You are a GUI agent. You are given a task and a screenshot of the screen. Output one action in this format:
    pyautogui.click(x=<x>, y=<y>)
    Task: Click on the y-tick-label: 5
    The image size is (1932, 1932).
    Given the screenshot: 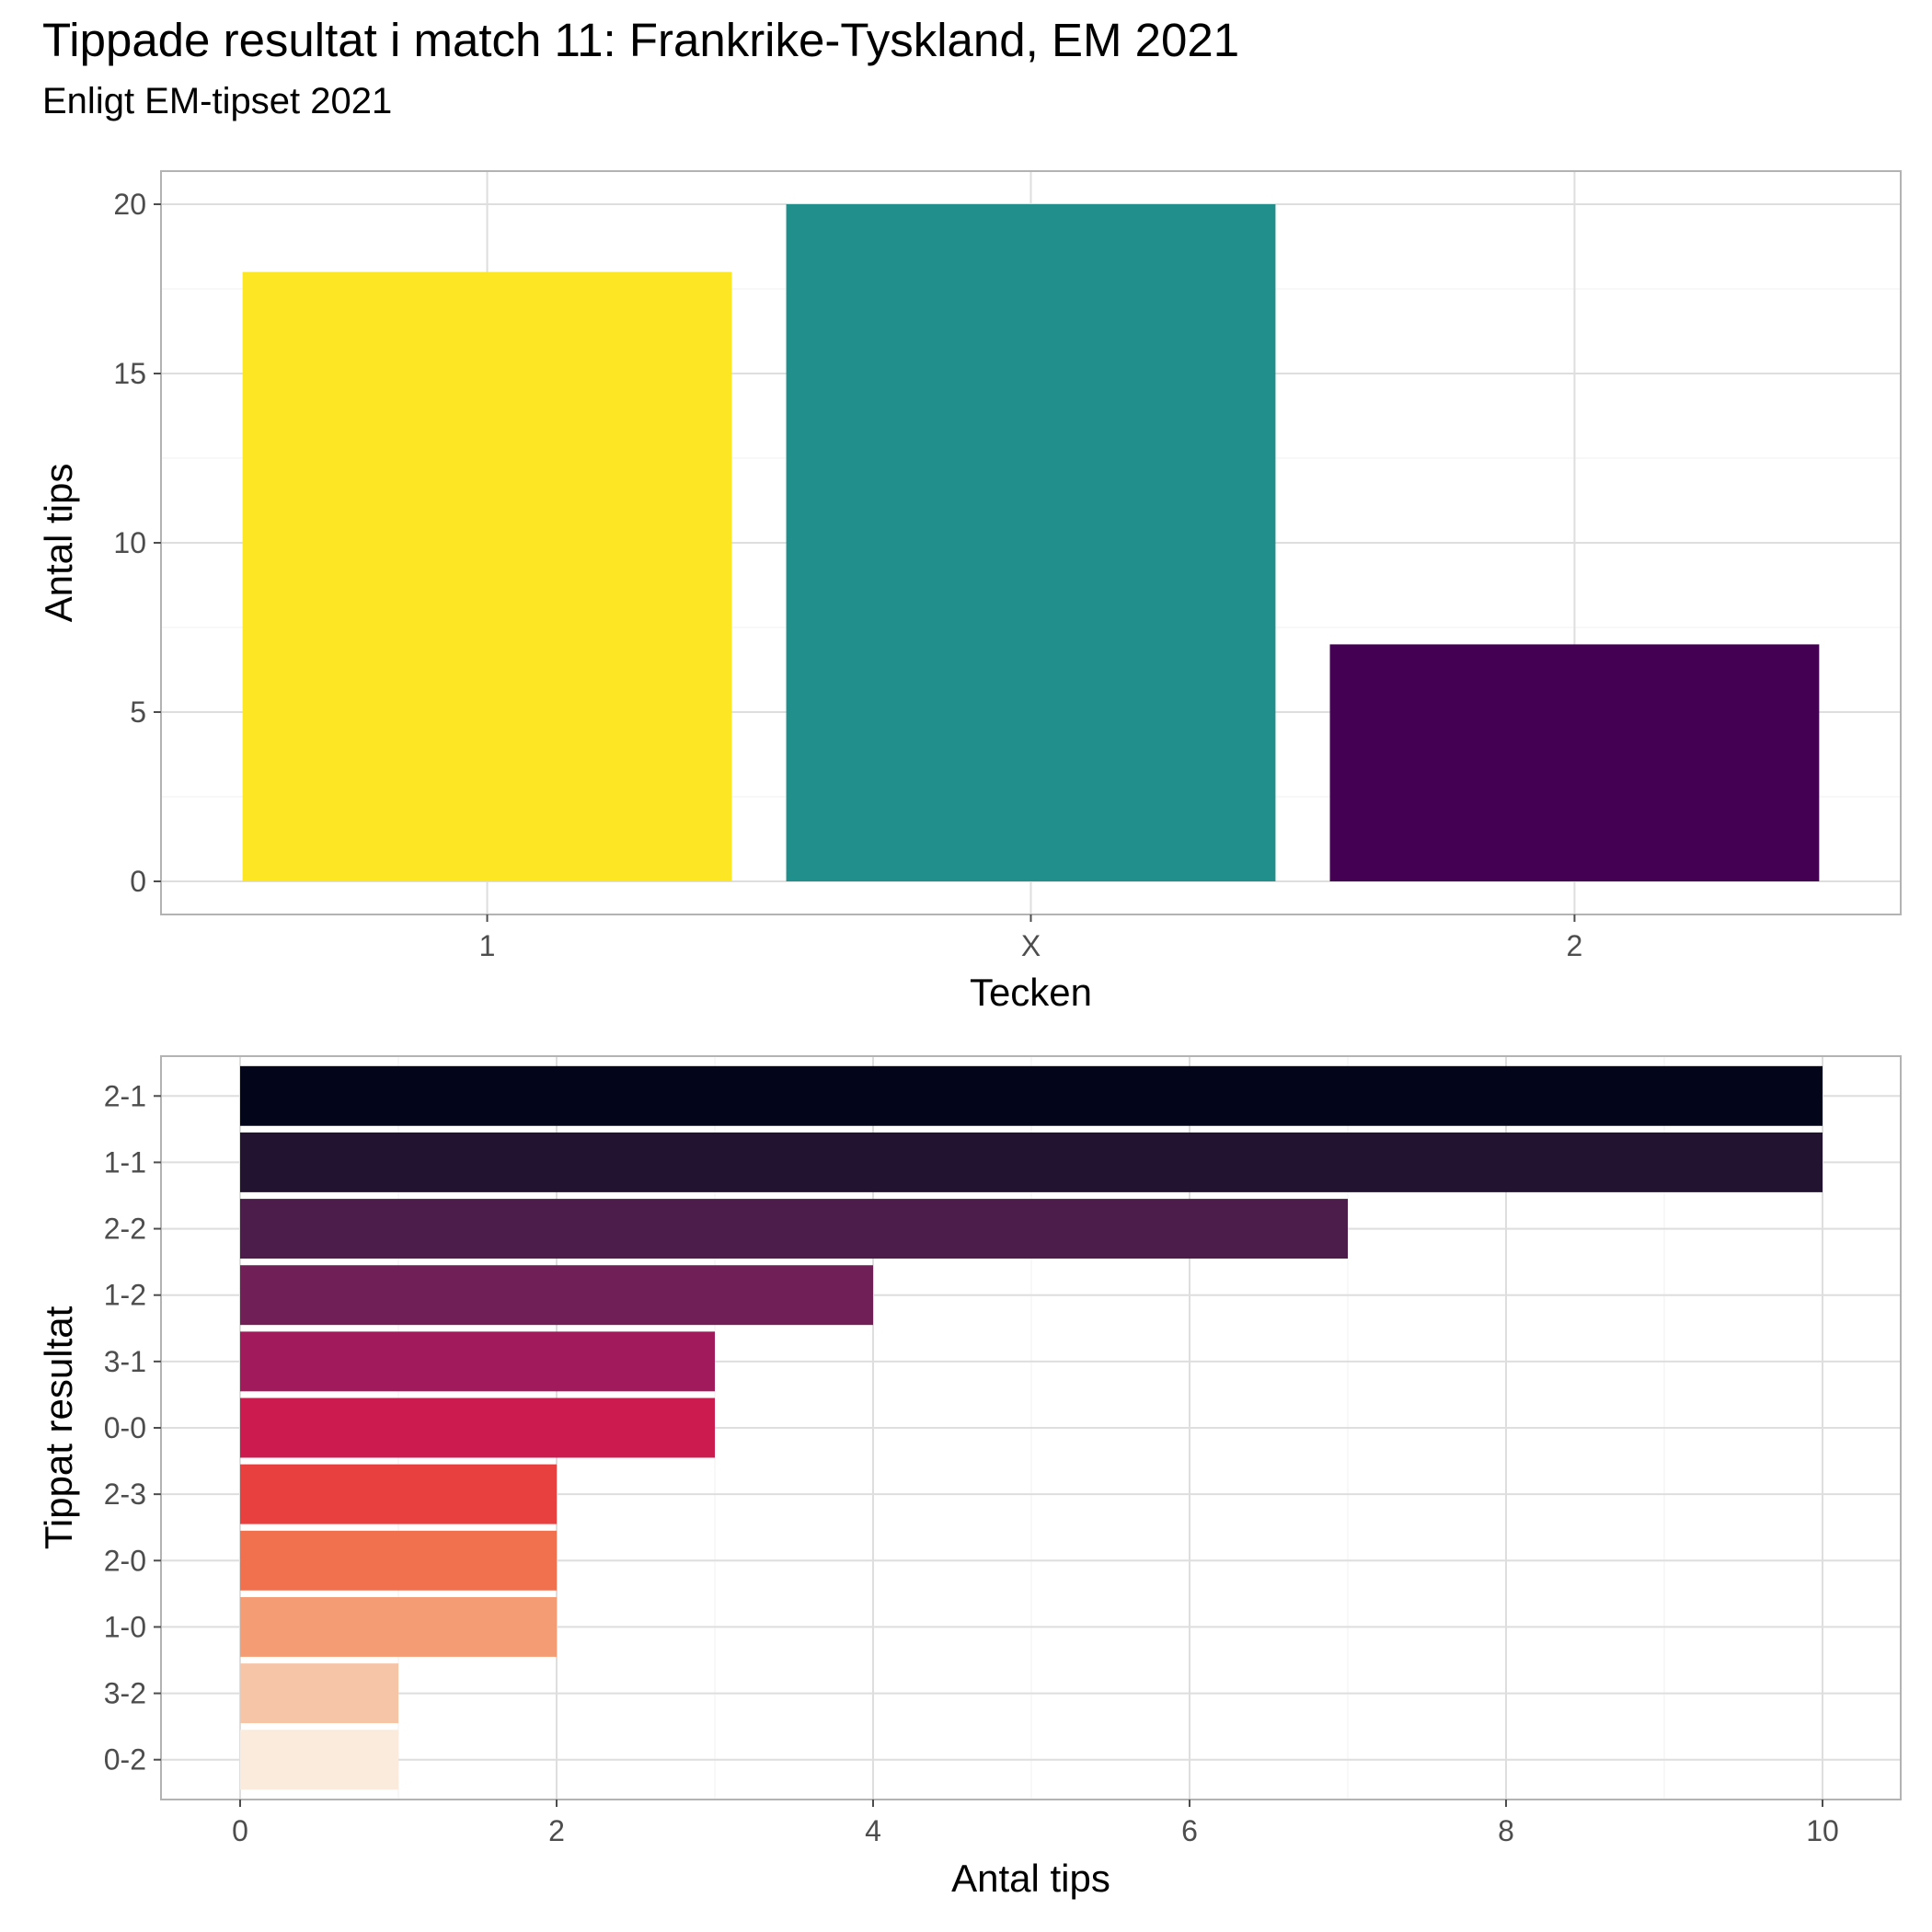 What is the action you would take?
    pyautogui.click(x=138, y=712)
    